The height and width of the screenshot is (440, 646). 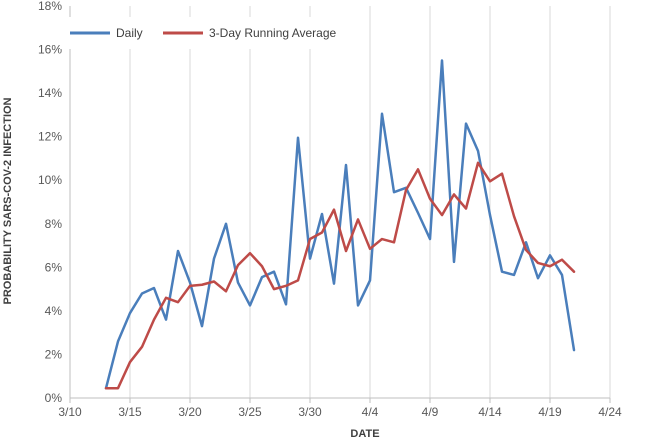 I want to click on x-tick-label: 3/20, so click(x=190, y=412).